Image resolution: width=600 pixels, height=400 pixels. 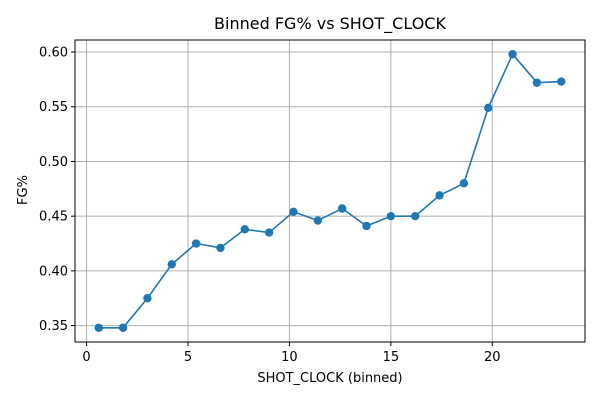 I want to click on x-tick-label: 15, so click(x=391, y=357).